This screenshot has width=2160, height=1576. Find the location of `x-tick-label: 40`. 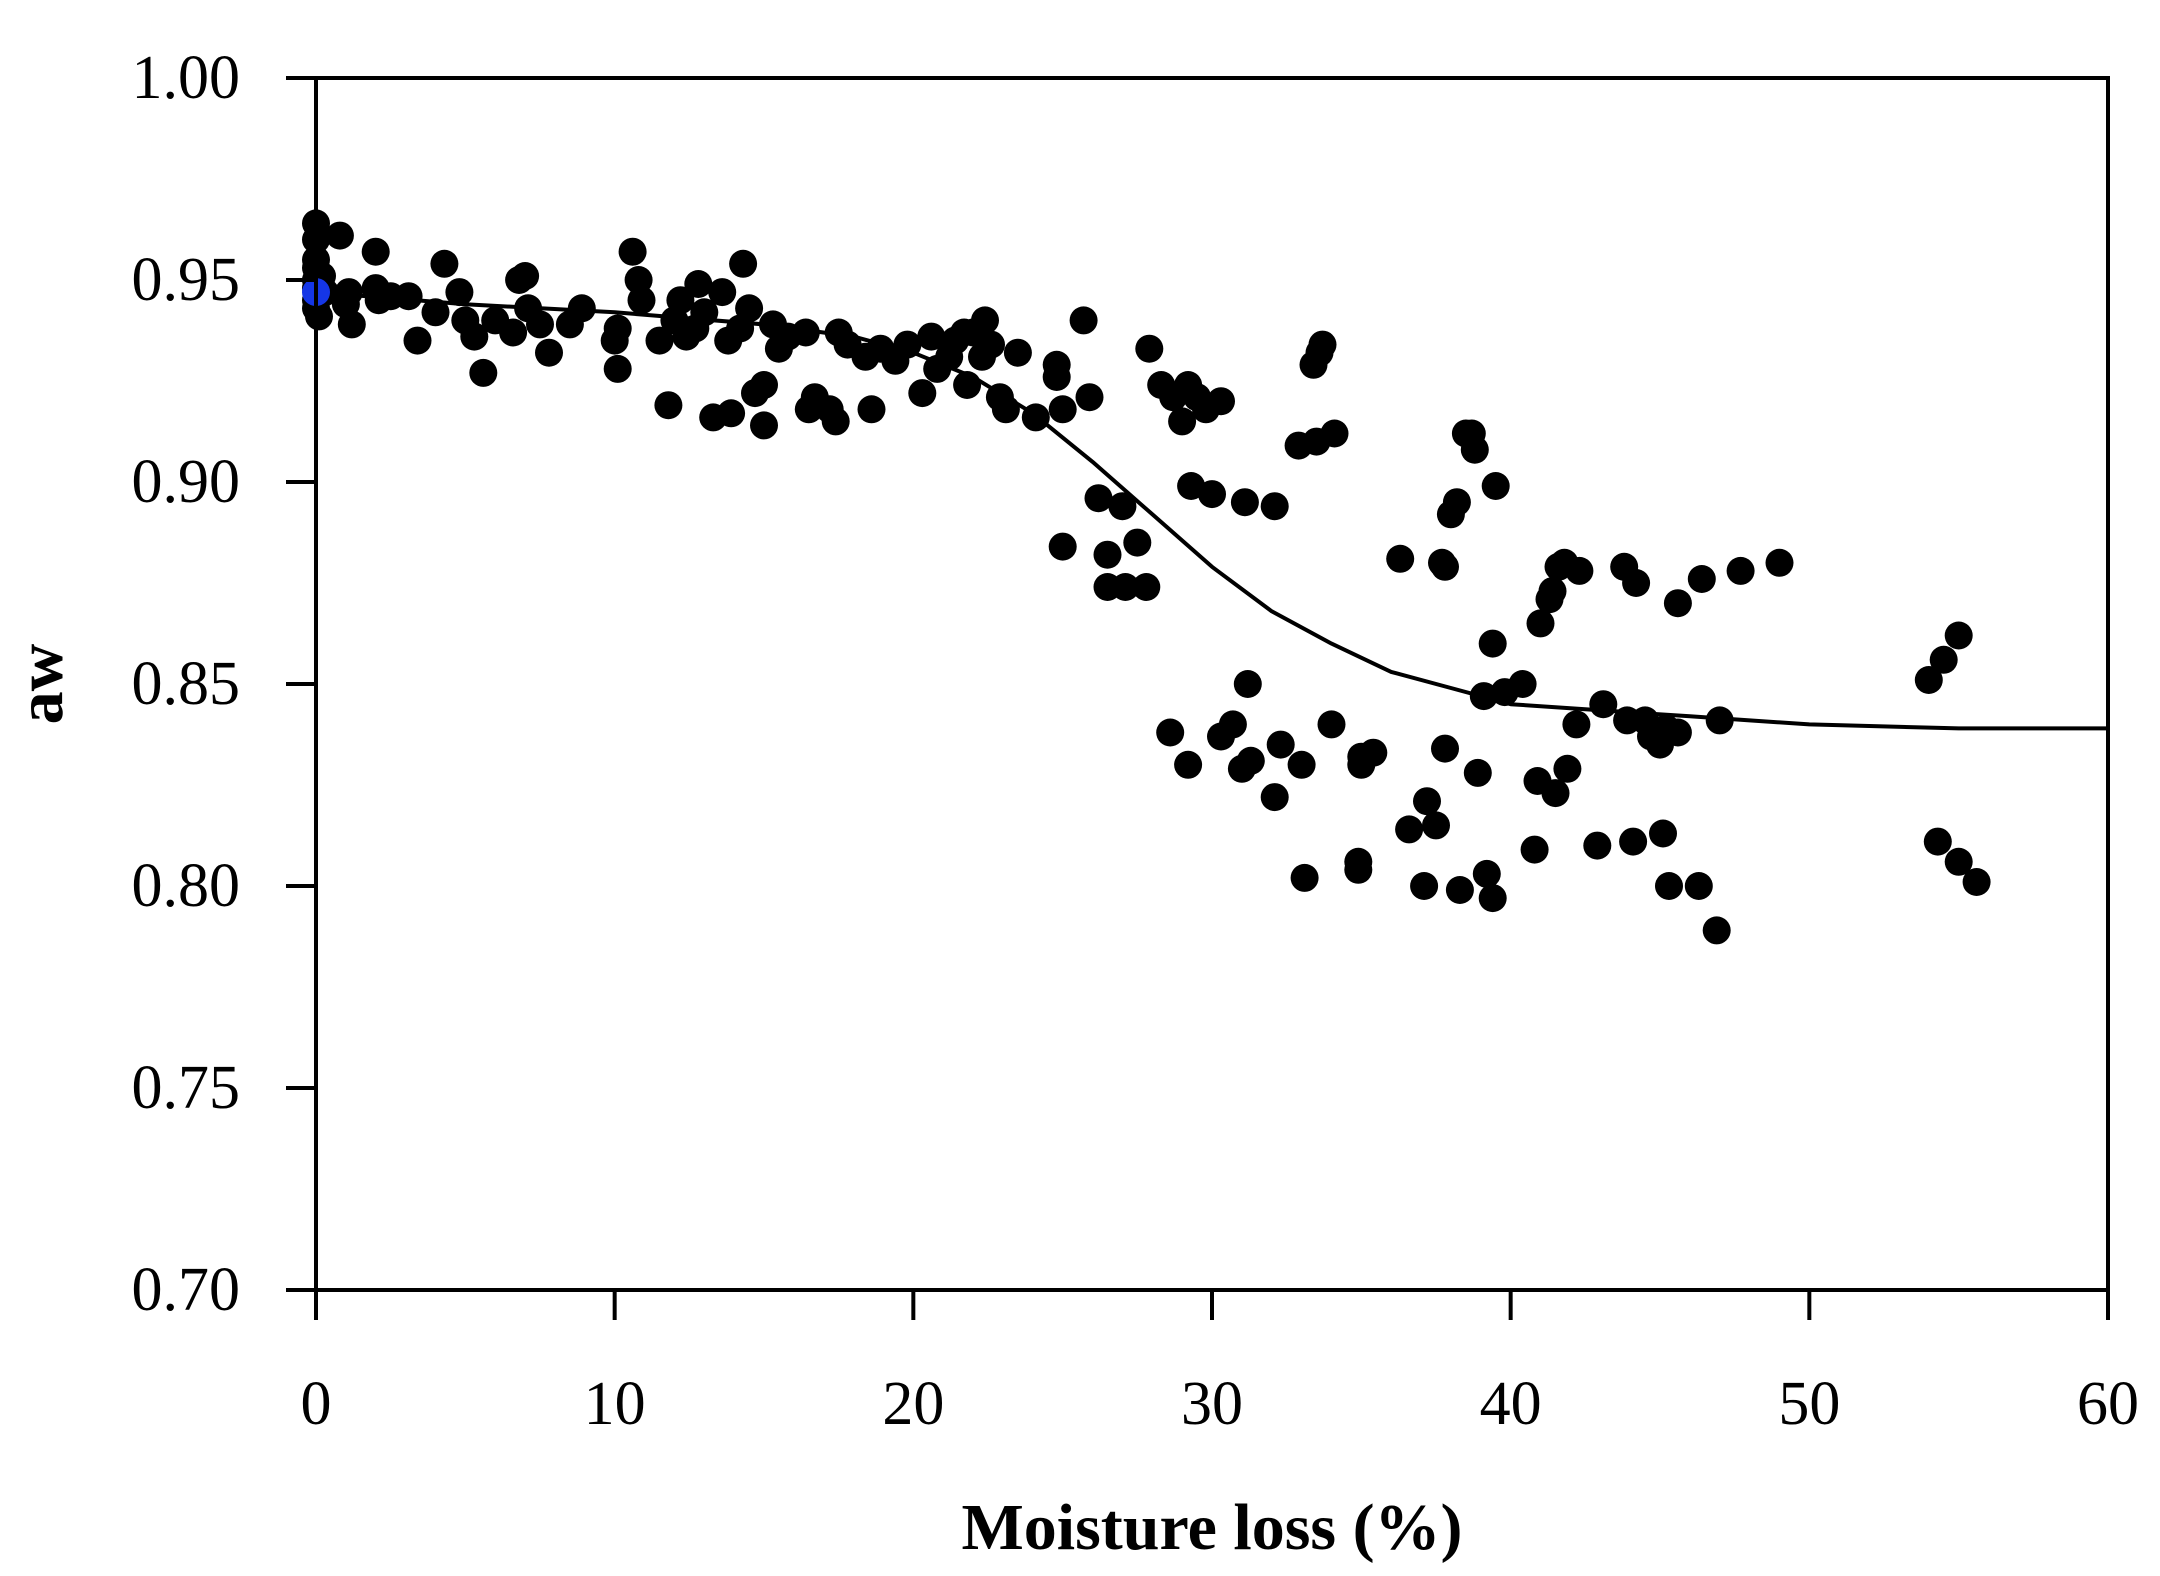

x-tick-label: 40 is located at coordinates (1511, 1404).